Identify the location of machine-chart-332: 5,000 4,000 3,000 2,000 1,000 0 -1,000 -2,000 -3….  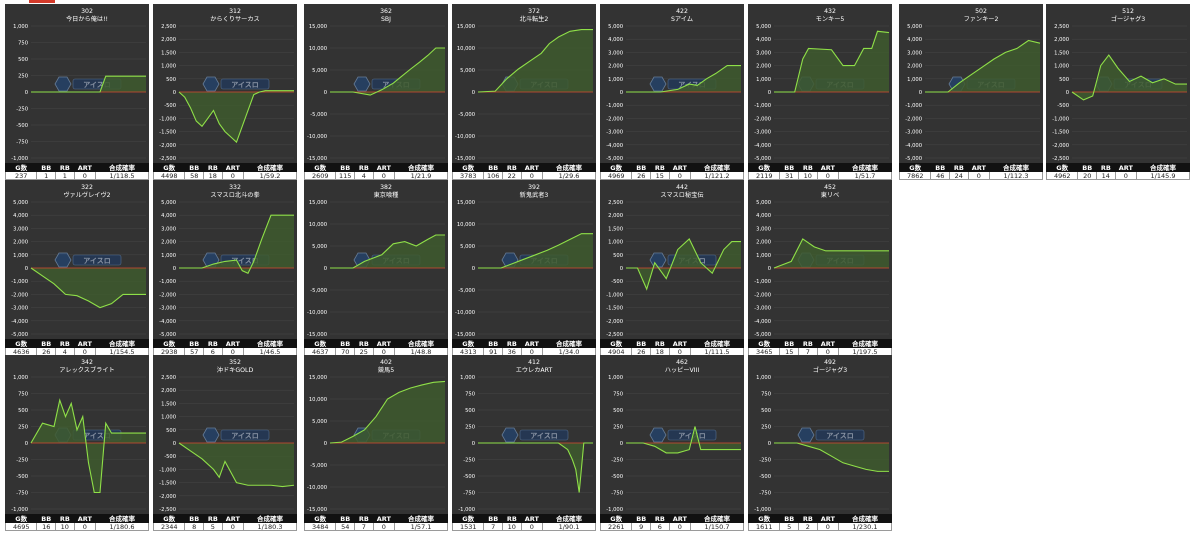
(224, 268).